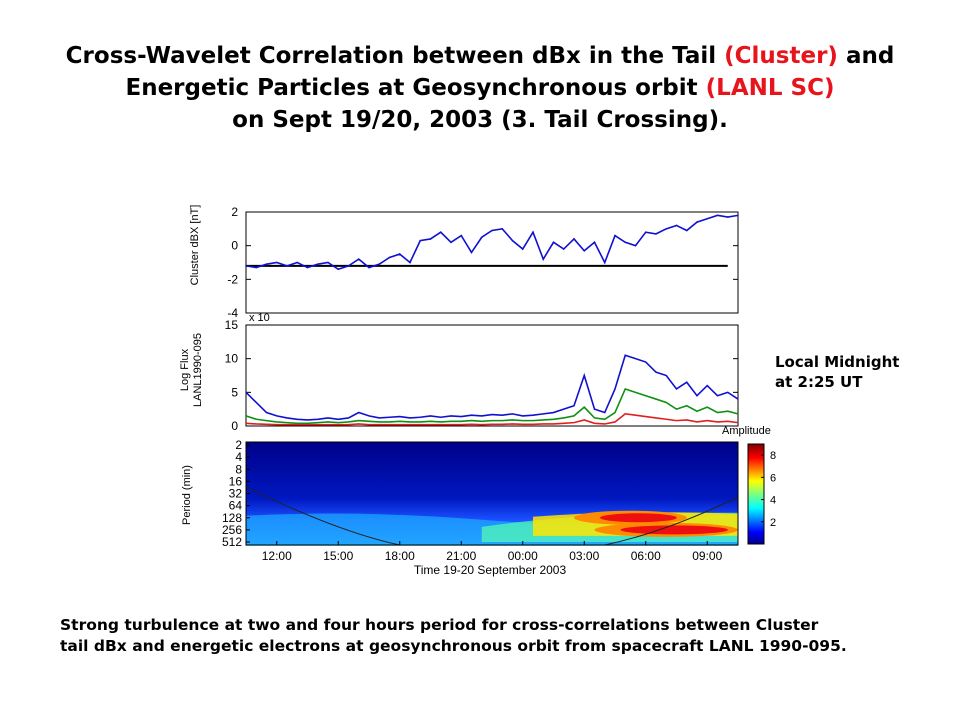 The height and width of the screenshot is (720, 960). Describe the element at coordinates (756, 494) in the screenshot. I see `amplitude-colorbar` at that location.